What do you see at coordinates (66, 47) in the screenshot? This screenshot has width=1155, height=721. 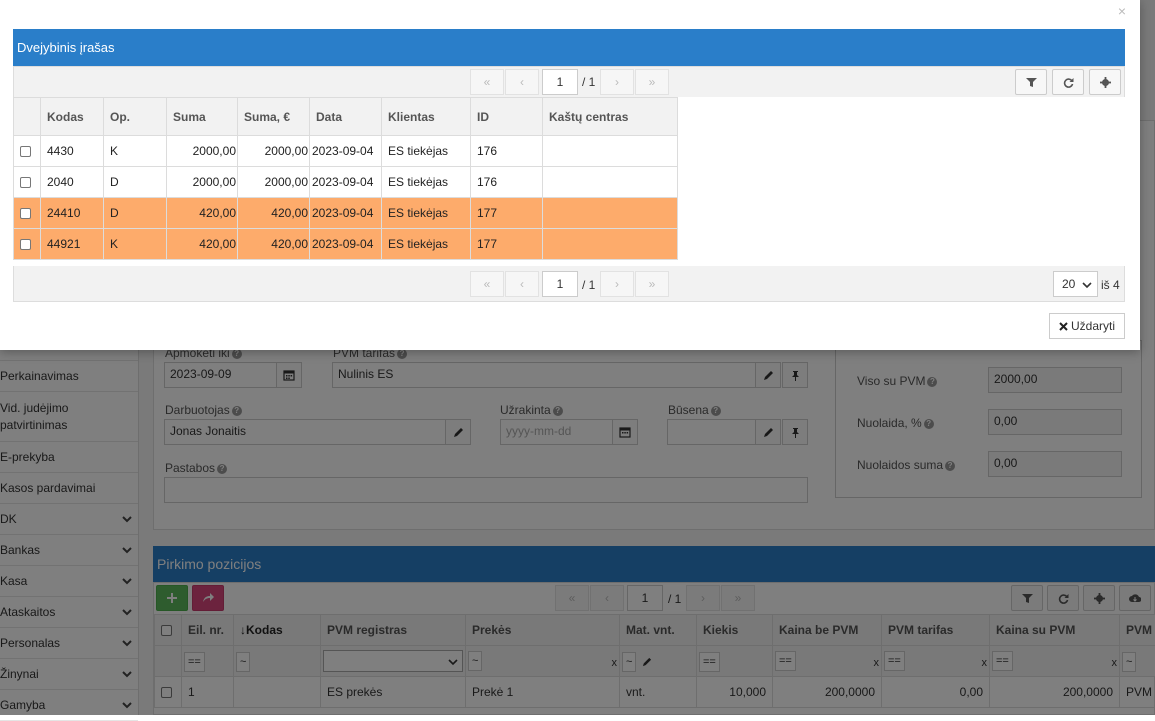 I see `modal-title: Dvejybinis įrašas` at bounding box center [66, 47].